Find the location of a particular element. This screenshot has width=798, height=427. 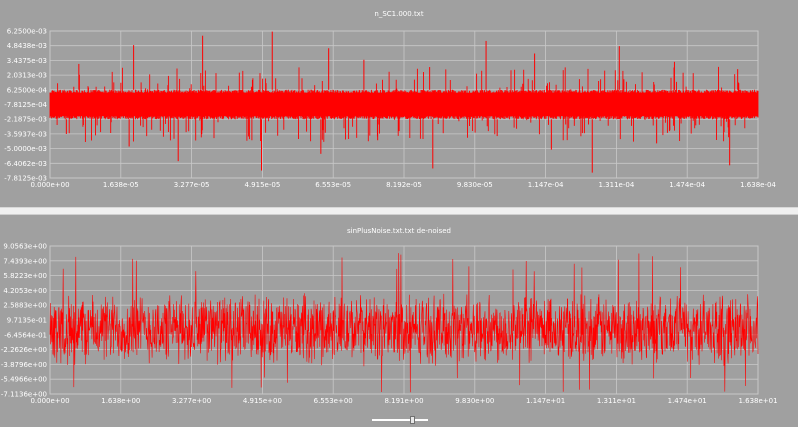

y-tick-label: 4.2053e+00 is located at coordinates (25, 291).